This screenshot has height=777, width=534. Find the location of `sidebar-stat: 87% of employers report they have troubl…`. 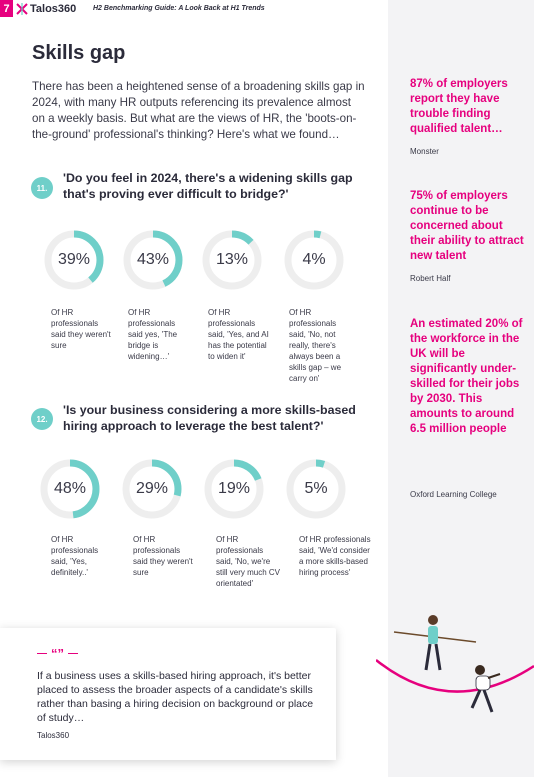

sidebar-stat: 87% of employers report they have troubl… is located at coordinates (459, 106).